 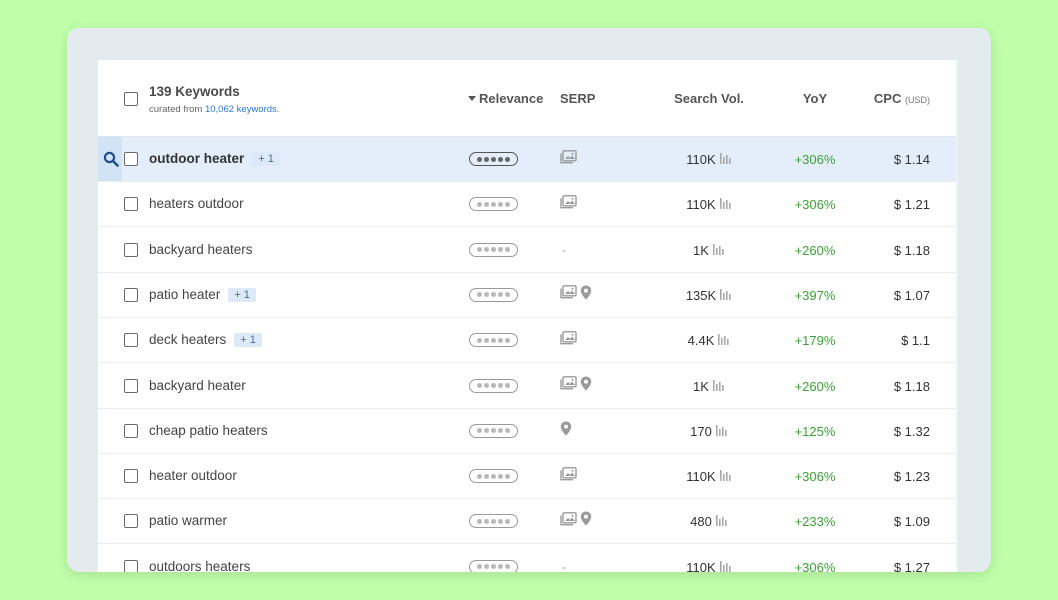 What do you see at coordinates (527, 295) in the screenshot?
I see `table-row: patio heater + 1 135K +397% $ 1.07` at bounding box center [527, 295].